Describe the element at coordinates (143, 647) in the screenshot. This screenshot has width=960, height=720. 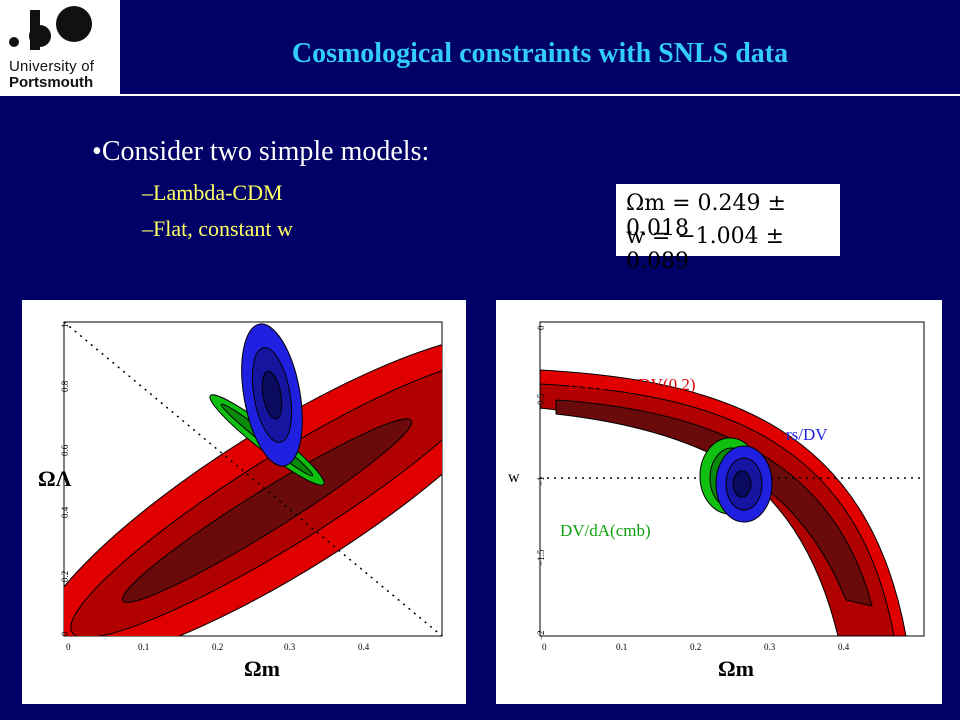
I see `left-xtick-1: 0.1` at that location.